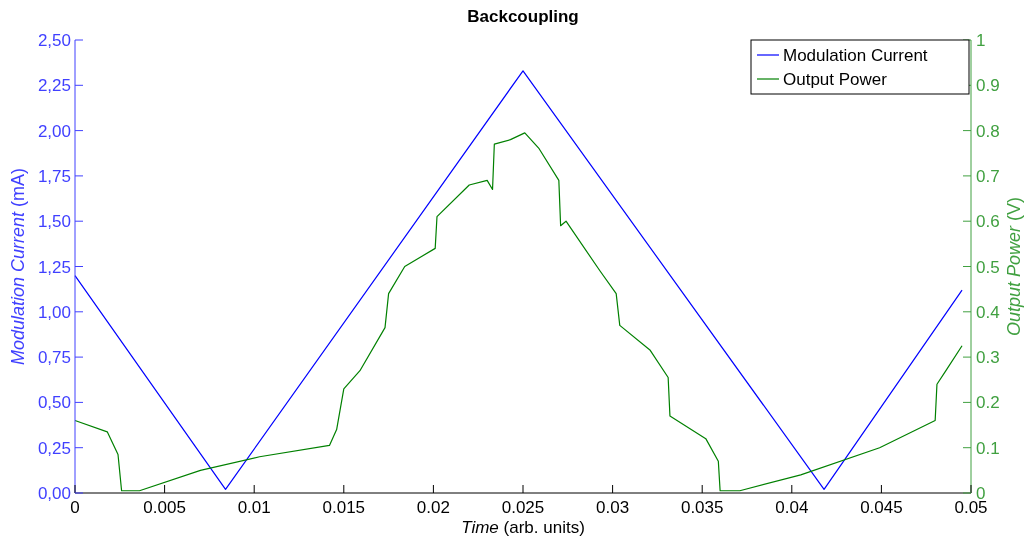 This screenshot has height=539, width=1026. Describe the element at coordinates (988, 131) in the screenshot. I see `y2-tick-label: 0.8` at that location.